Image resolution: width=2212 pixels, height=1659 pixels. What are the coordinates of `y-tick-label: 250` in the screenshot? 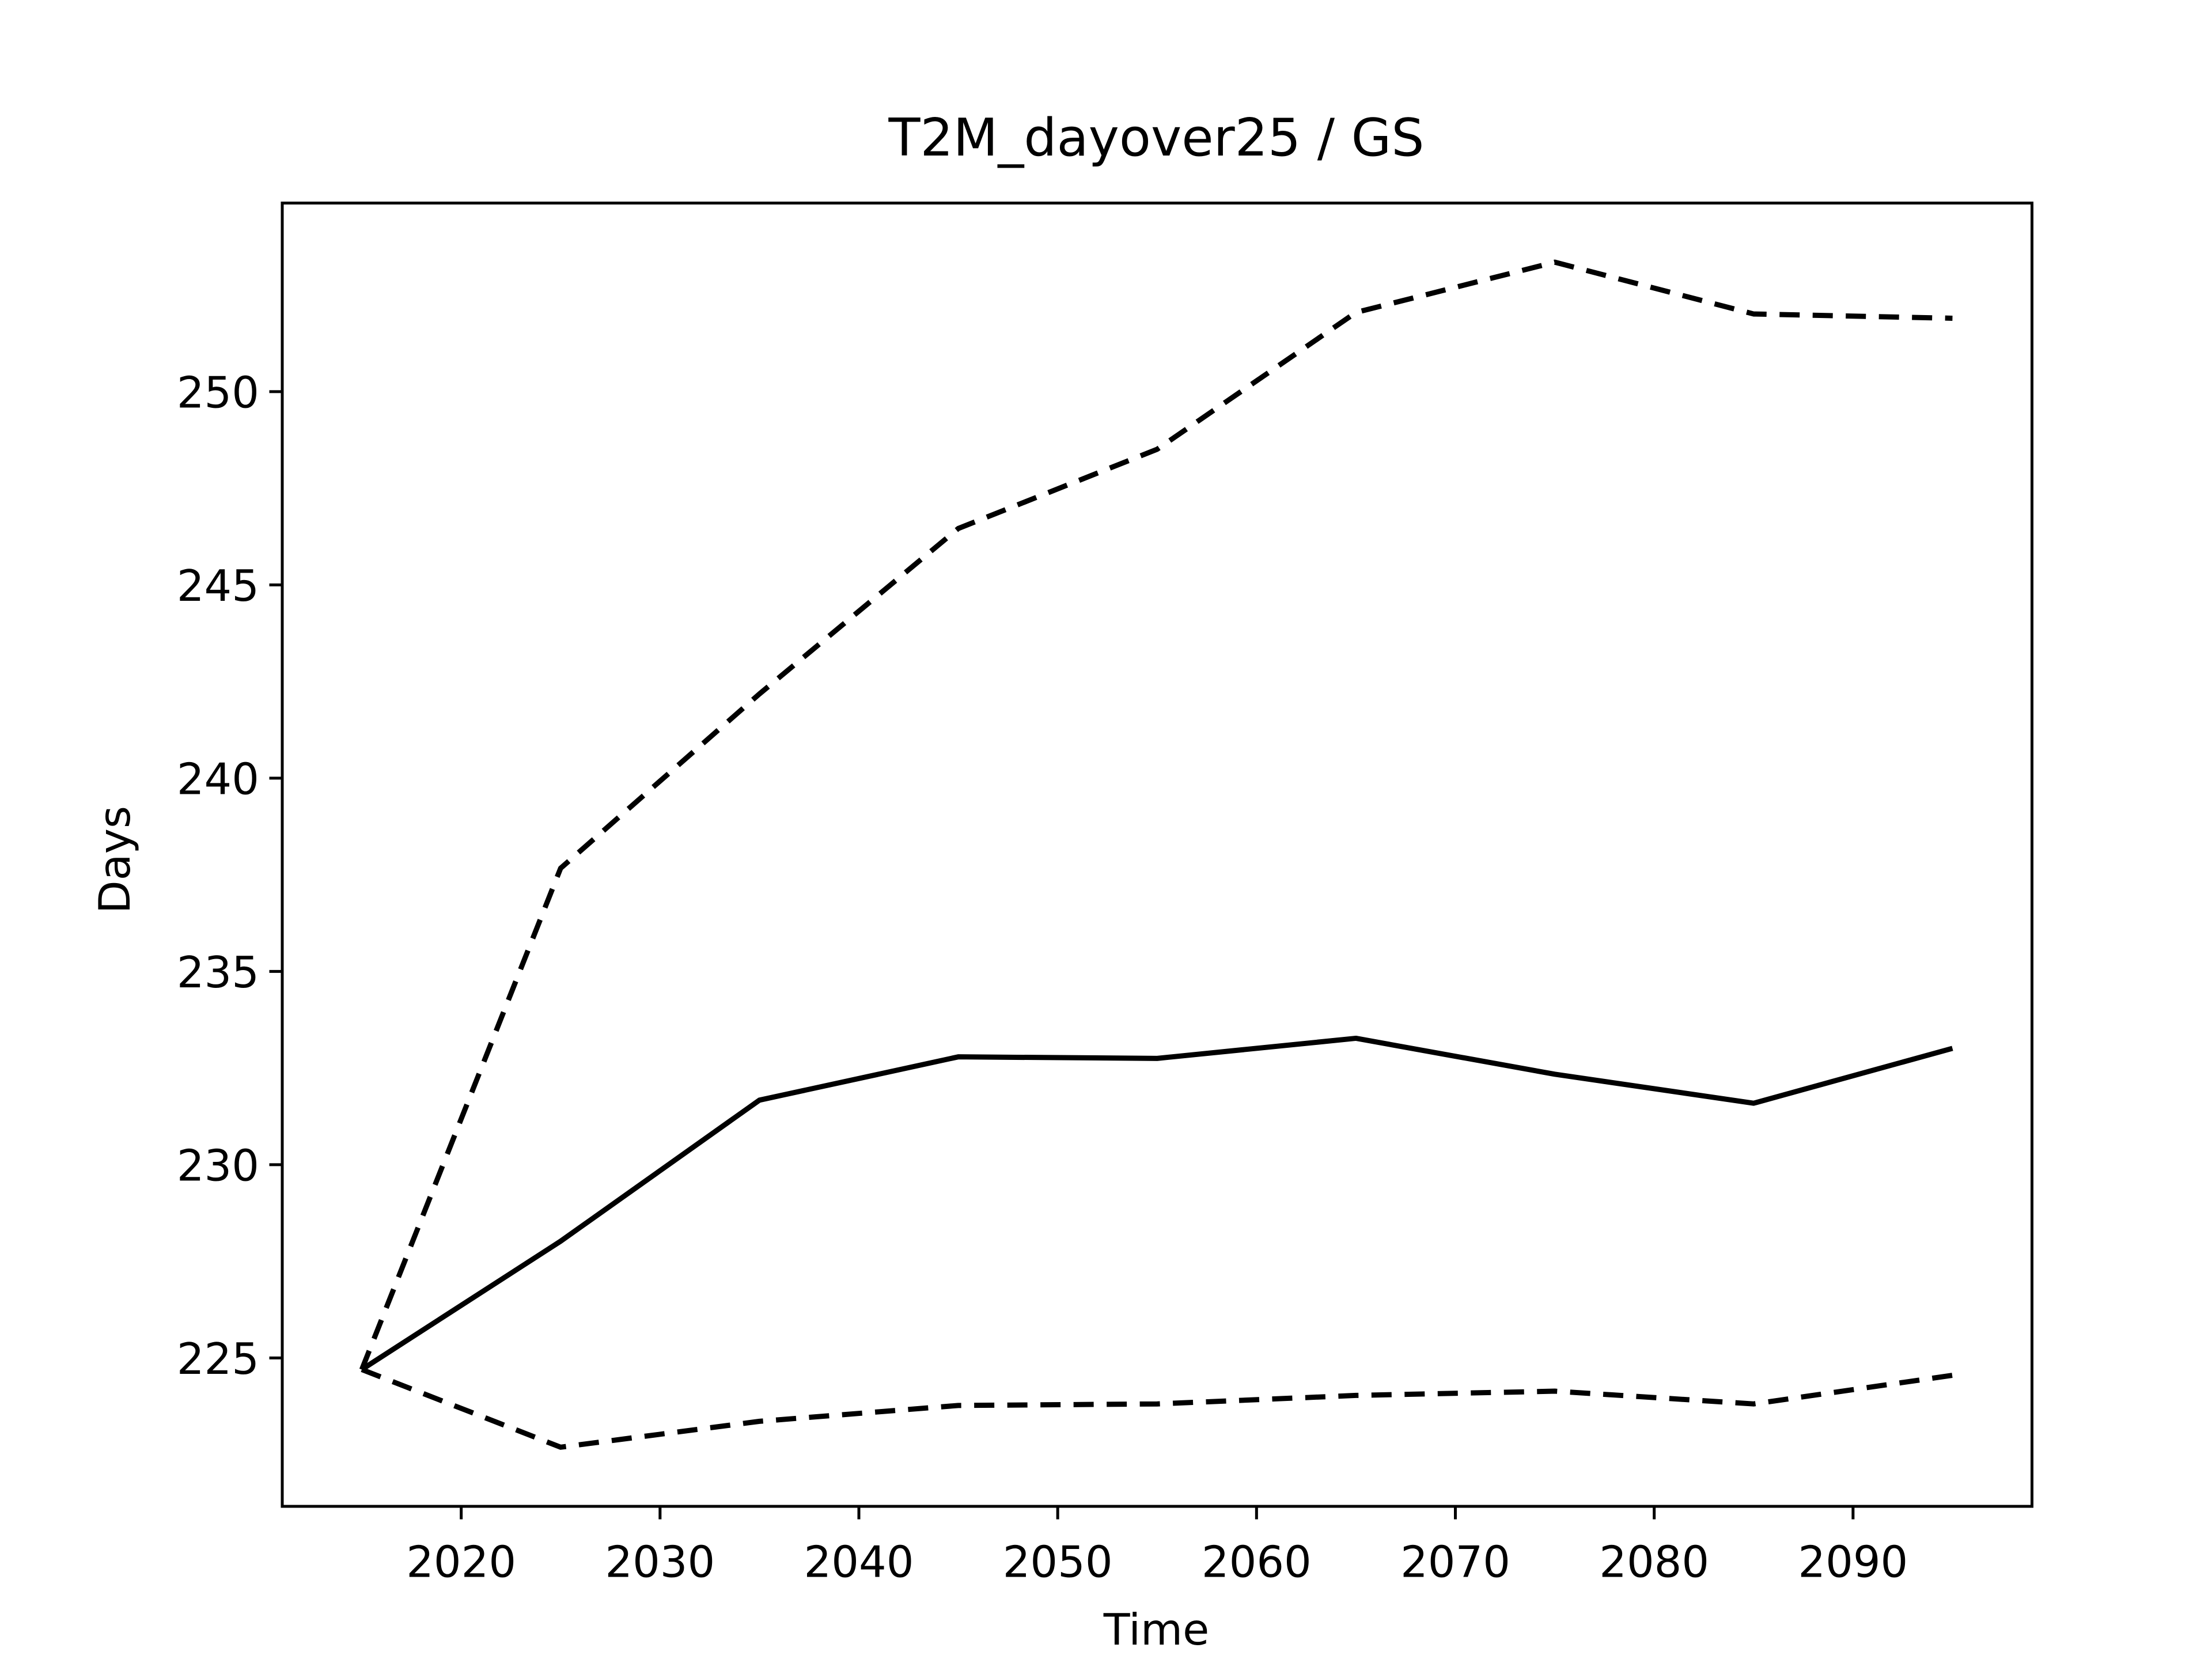 It's located at (218, 392).